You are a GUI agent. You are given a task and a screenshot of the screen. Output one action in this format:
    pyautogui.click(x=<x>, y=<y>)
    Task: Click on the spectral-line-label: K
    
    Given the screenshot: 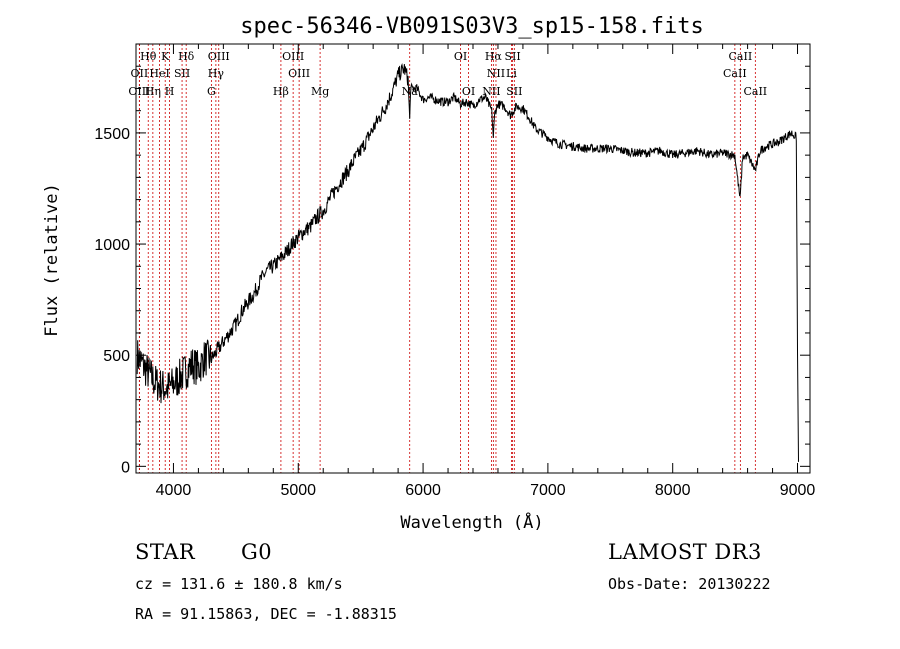 What is the action you would take?
    pyautogui.click(x=165, y=56)
    